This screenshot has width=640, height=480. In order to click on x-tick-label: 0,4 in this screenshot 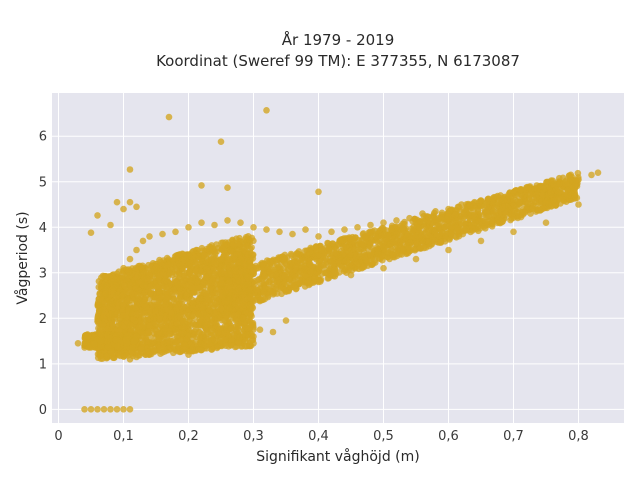, I will do `click(318, 436)`.